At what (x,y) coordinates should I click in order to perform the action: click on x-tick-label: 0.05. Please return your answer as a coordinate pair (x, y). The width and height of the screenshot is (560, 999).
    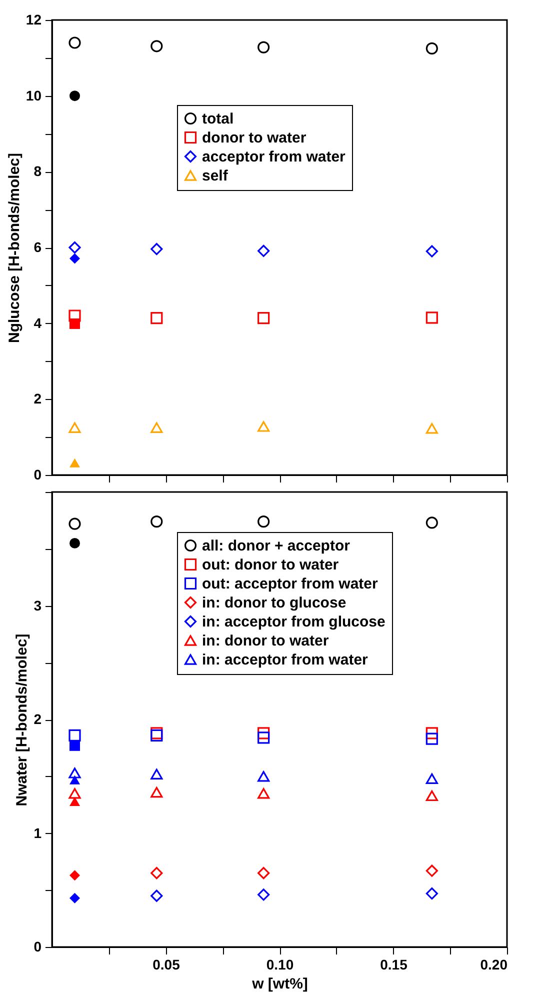
    Looking at the image, I should click on (166, 964).